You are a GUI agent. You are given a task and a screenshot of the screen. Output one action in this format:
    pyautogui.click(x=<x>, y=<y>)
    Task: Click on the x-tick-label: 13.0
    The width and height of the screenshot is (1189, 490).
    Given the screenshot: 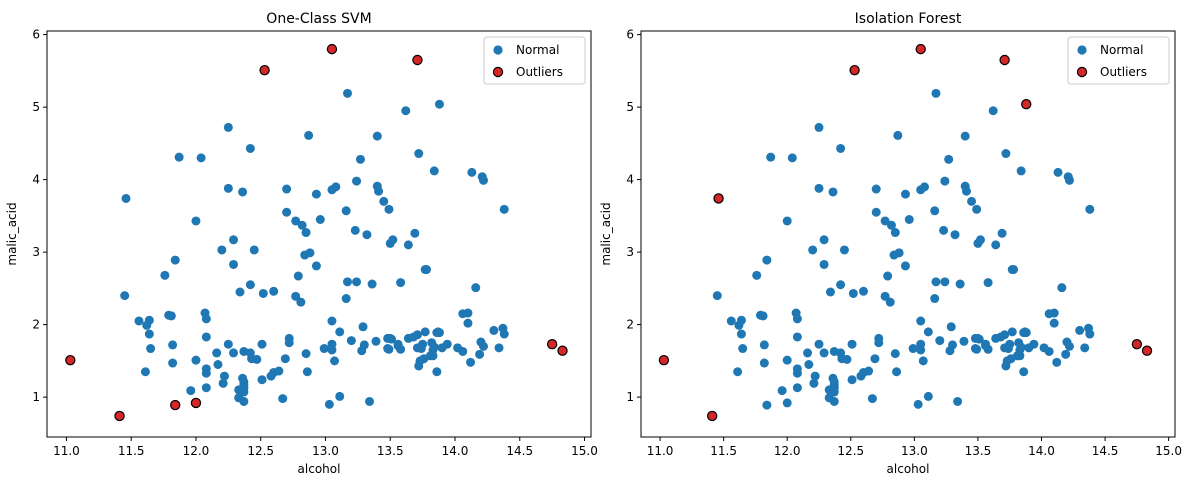 What is the action you would take?
    pyautogui.click(x=325, y=451)
    